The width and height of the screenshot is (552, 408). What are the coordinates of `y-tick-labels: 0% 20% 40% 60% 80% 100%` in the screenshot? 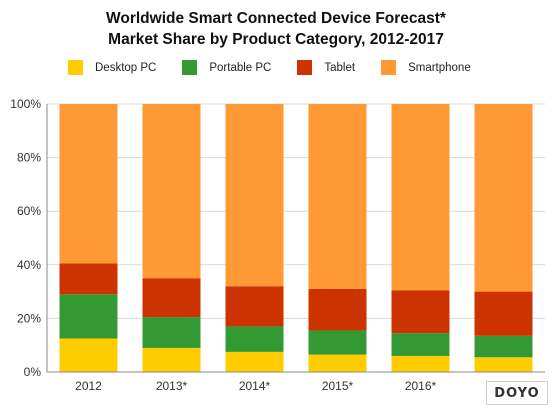 It's located at (25, 238).